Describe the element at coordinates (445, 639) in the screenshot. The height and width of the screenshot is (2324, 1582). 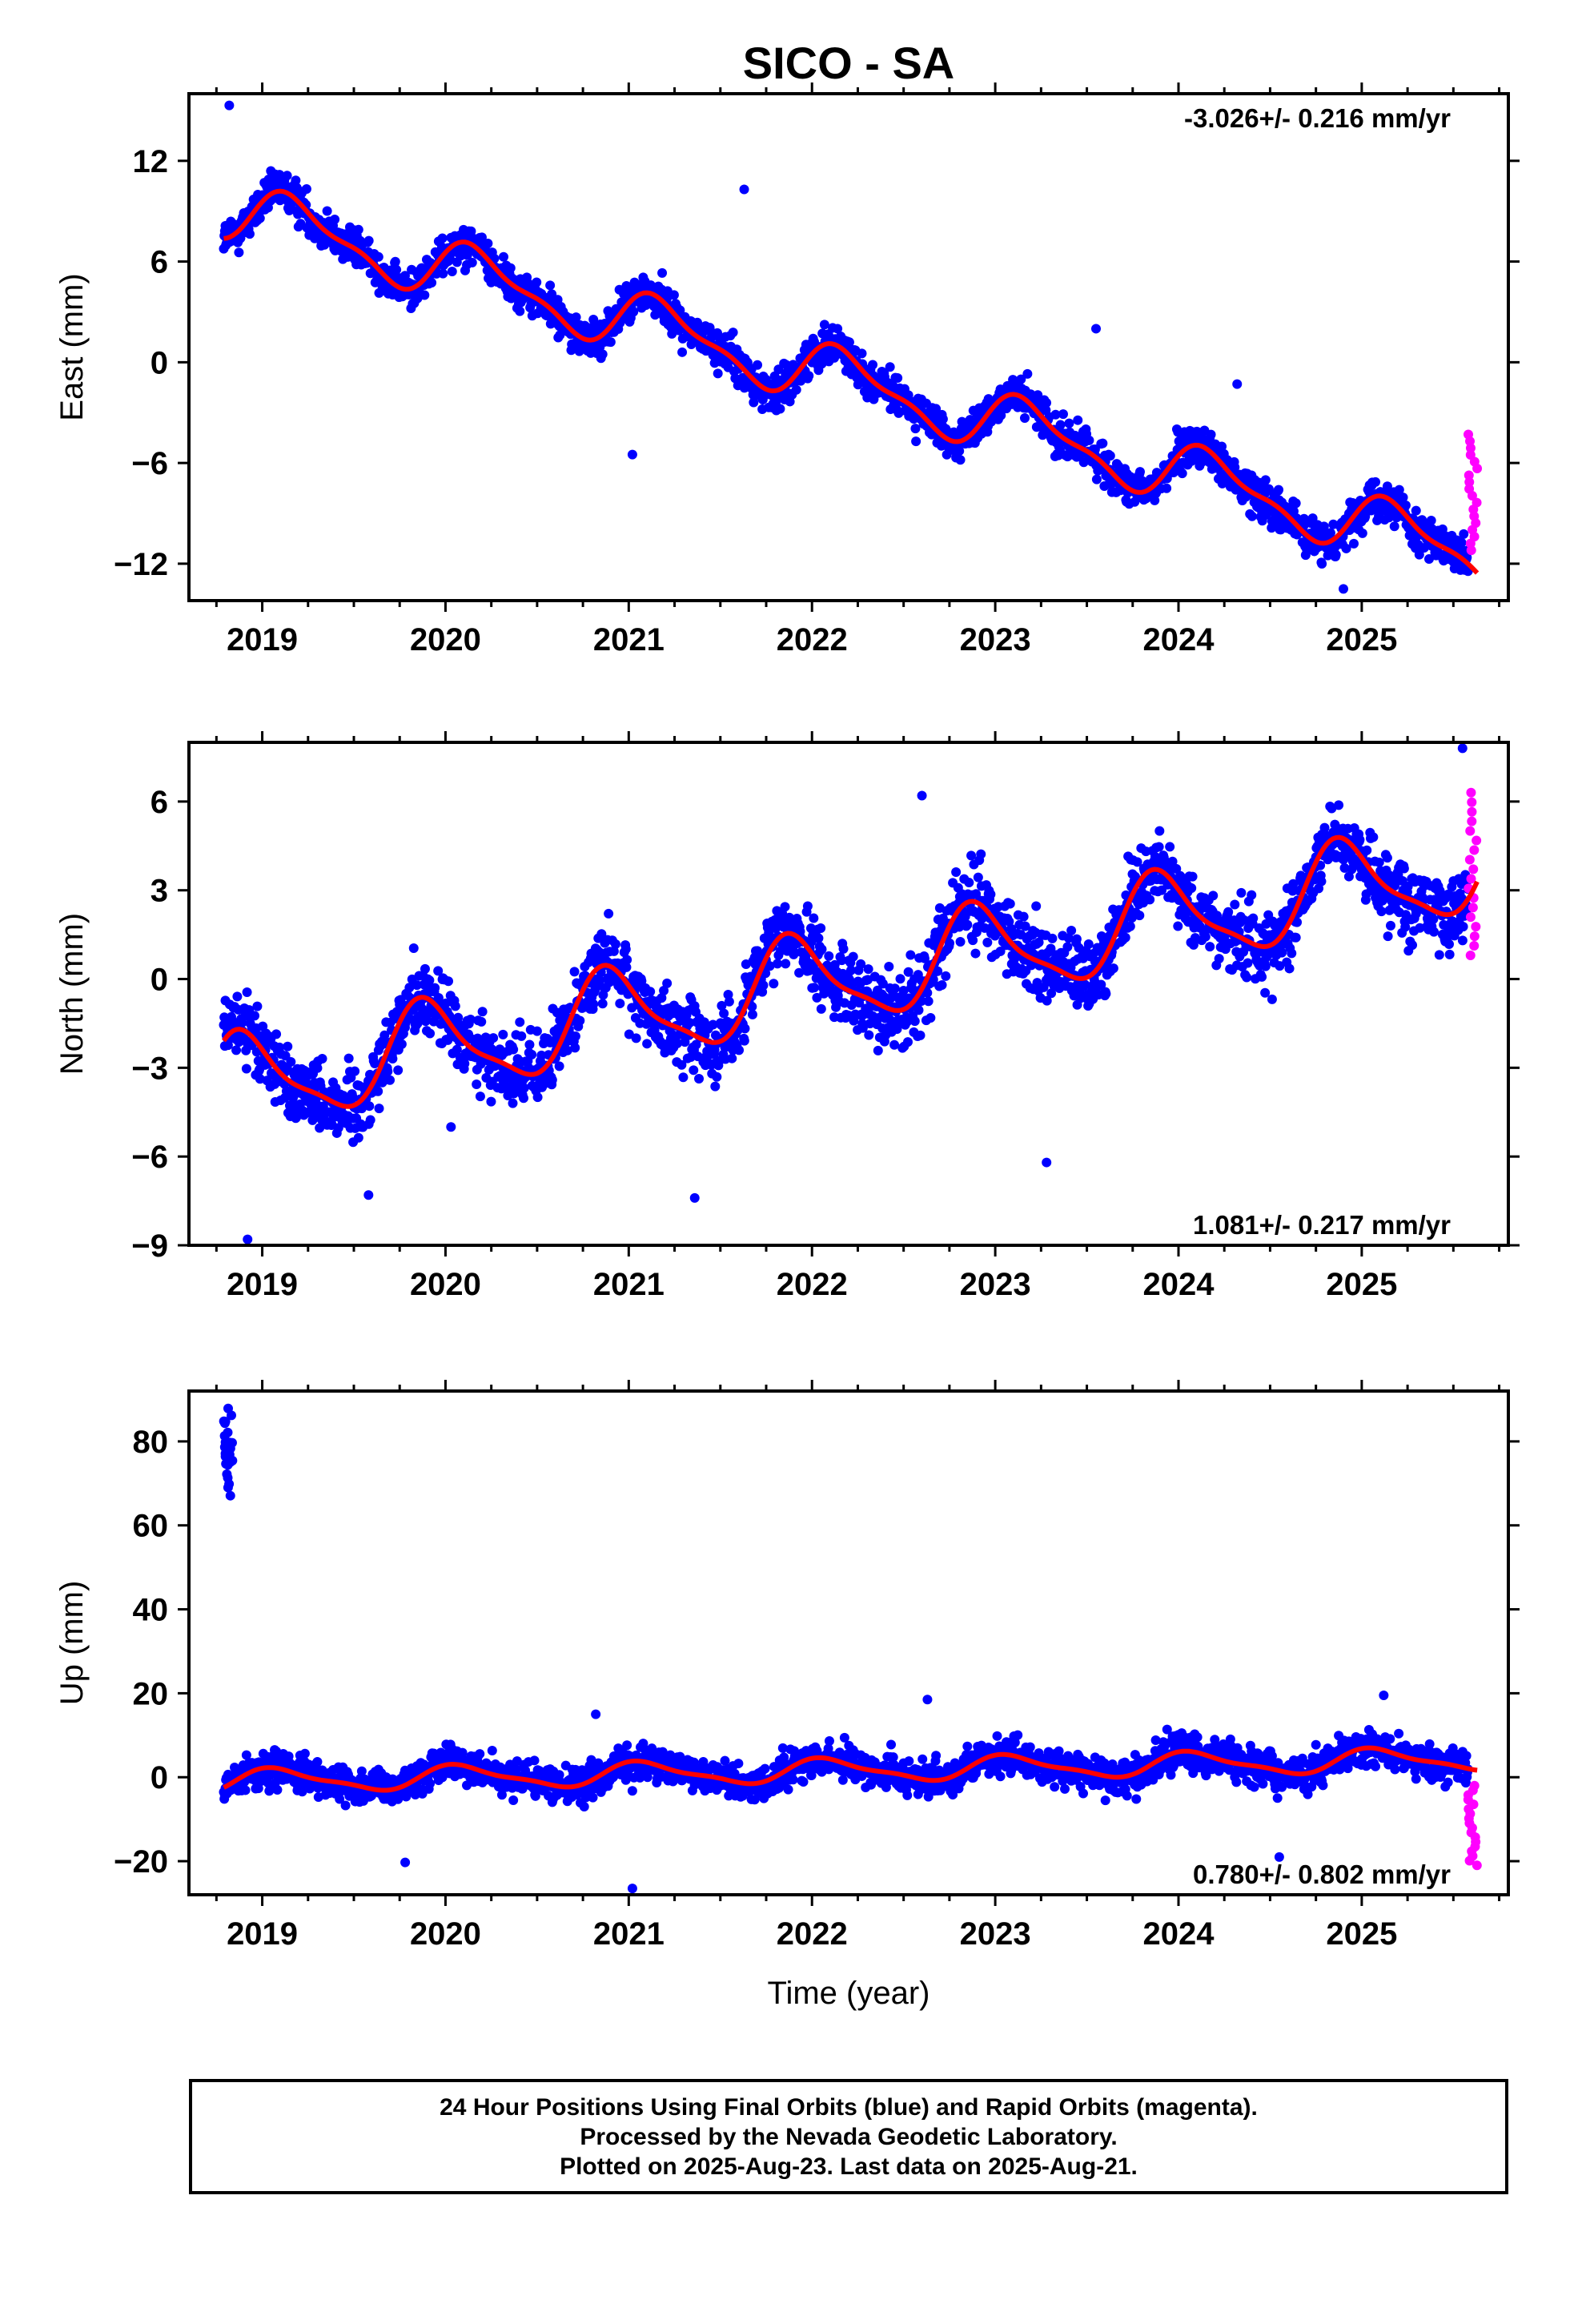
I see `x-tick-label: 2020` at that location.